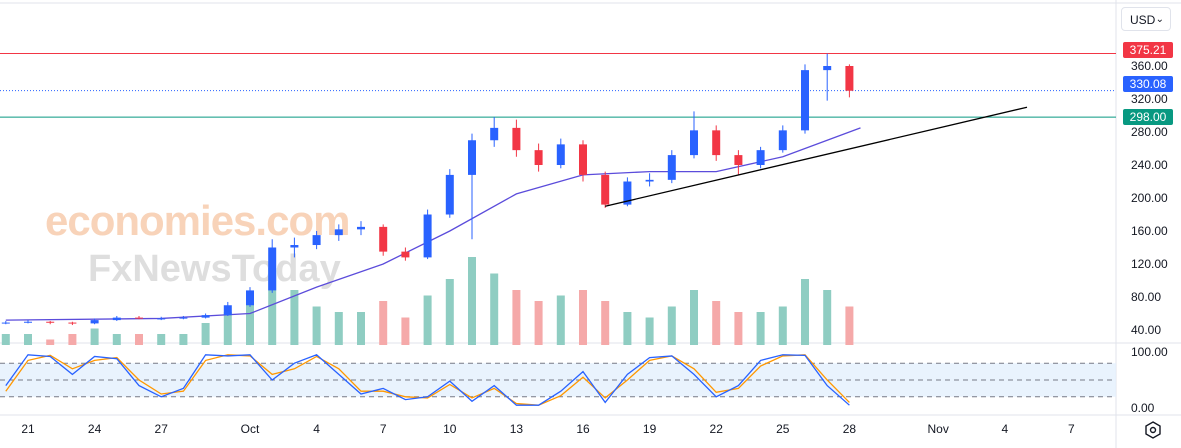 This screenshot has width=1181, height=448. Describe the element at coordinates (1149, 132) in the screenshot. I see `price-tick-label: 280.00` at that location.